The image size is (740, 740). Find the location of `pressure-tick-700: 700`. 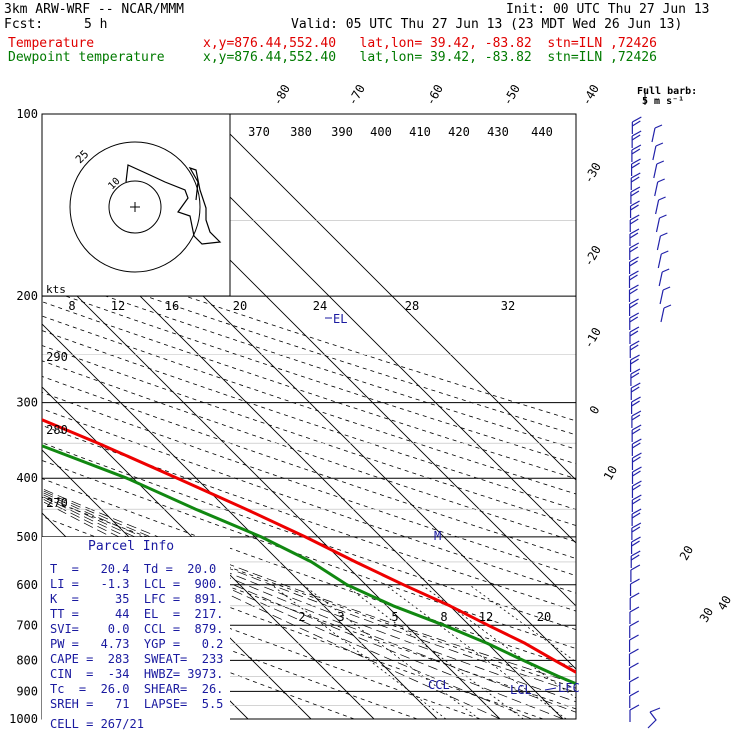

pressure-tick-700: 700 is located at coordinates (27, 625).